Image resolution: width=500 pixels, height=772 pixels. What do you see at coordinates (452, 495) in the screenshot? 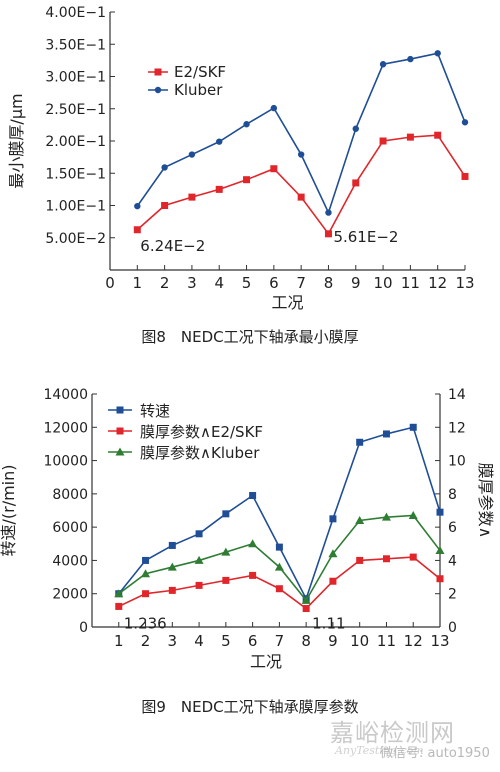
I see `y-right-tick-label: 8` at bounding box center [452, 495].